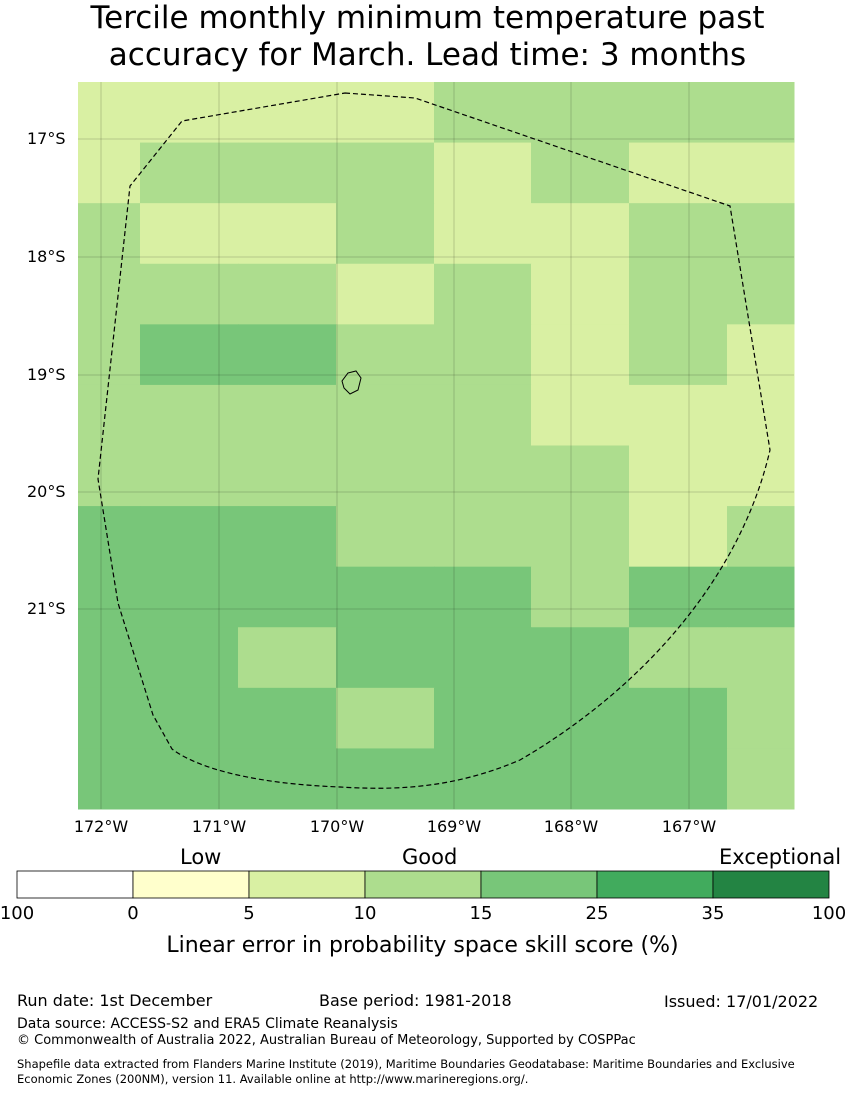  I want to click on lat-label-18s: 18°S, so click(46, 256).